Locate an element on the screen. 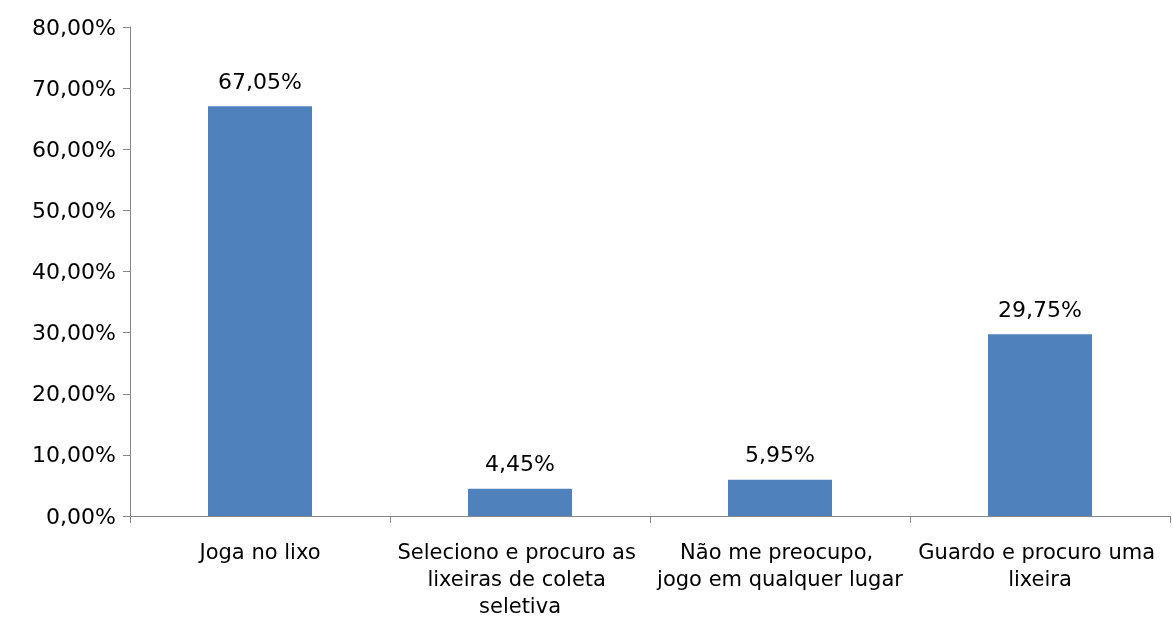 This screenshot has height=627, width=1173. y-tick-label: 30,00% is located at coordinates (74, 333).